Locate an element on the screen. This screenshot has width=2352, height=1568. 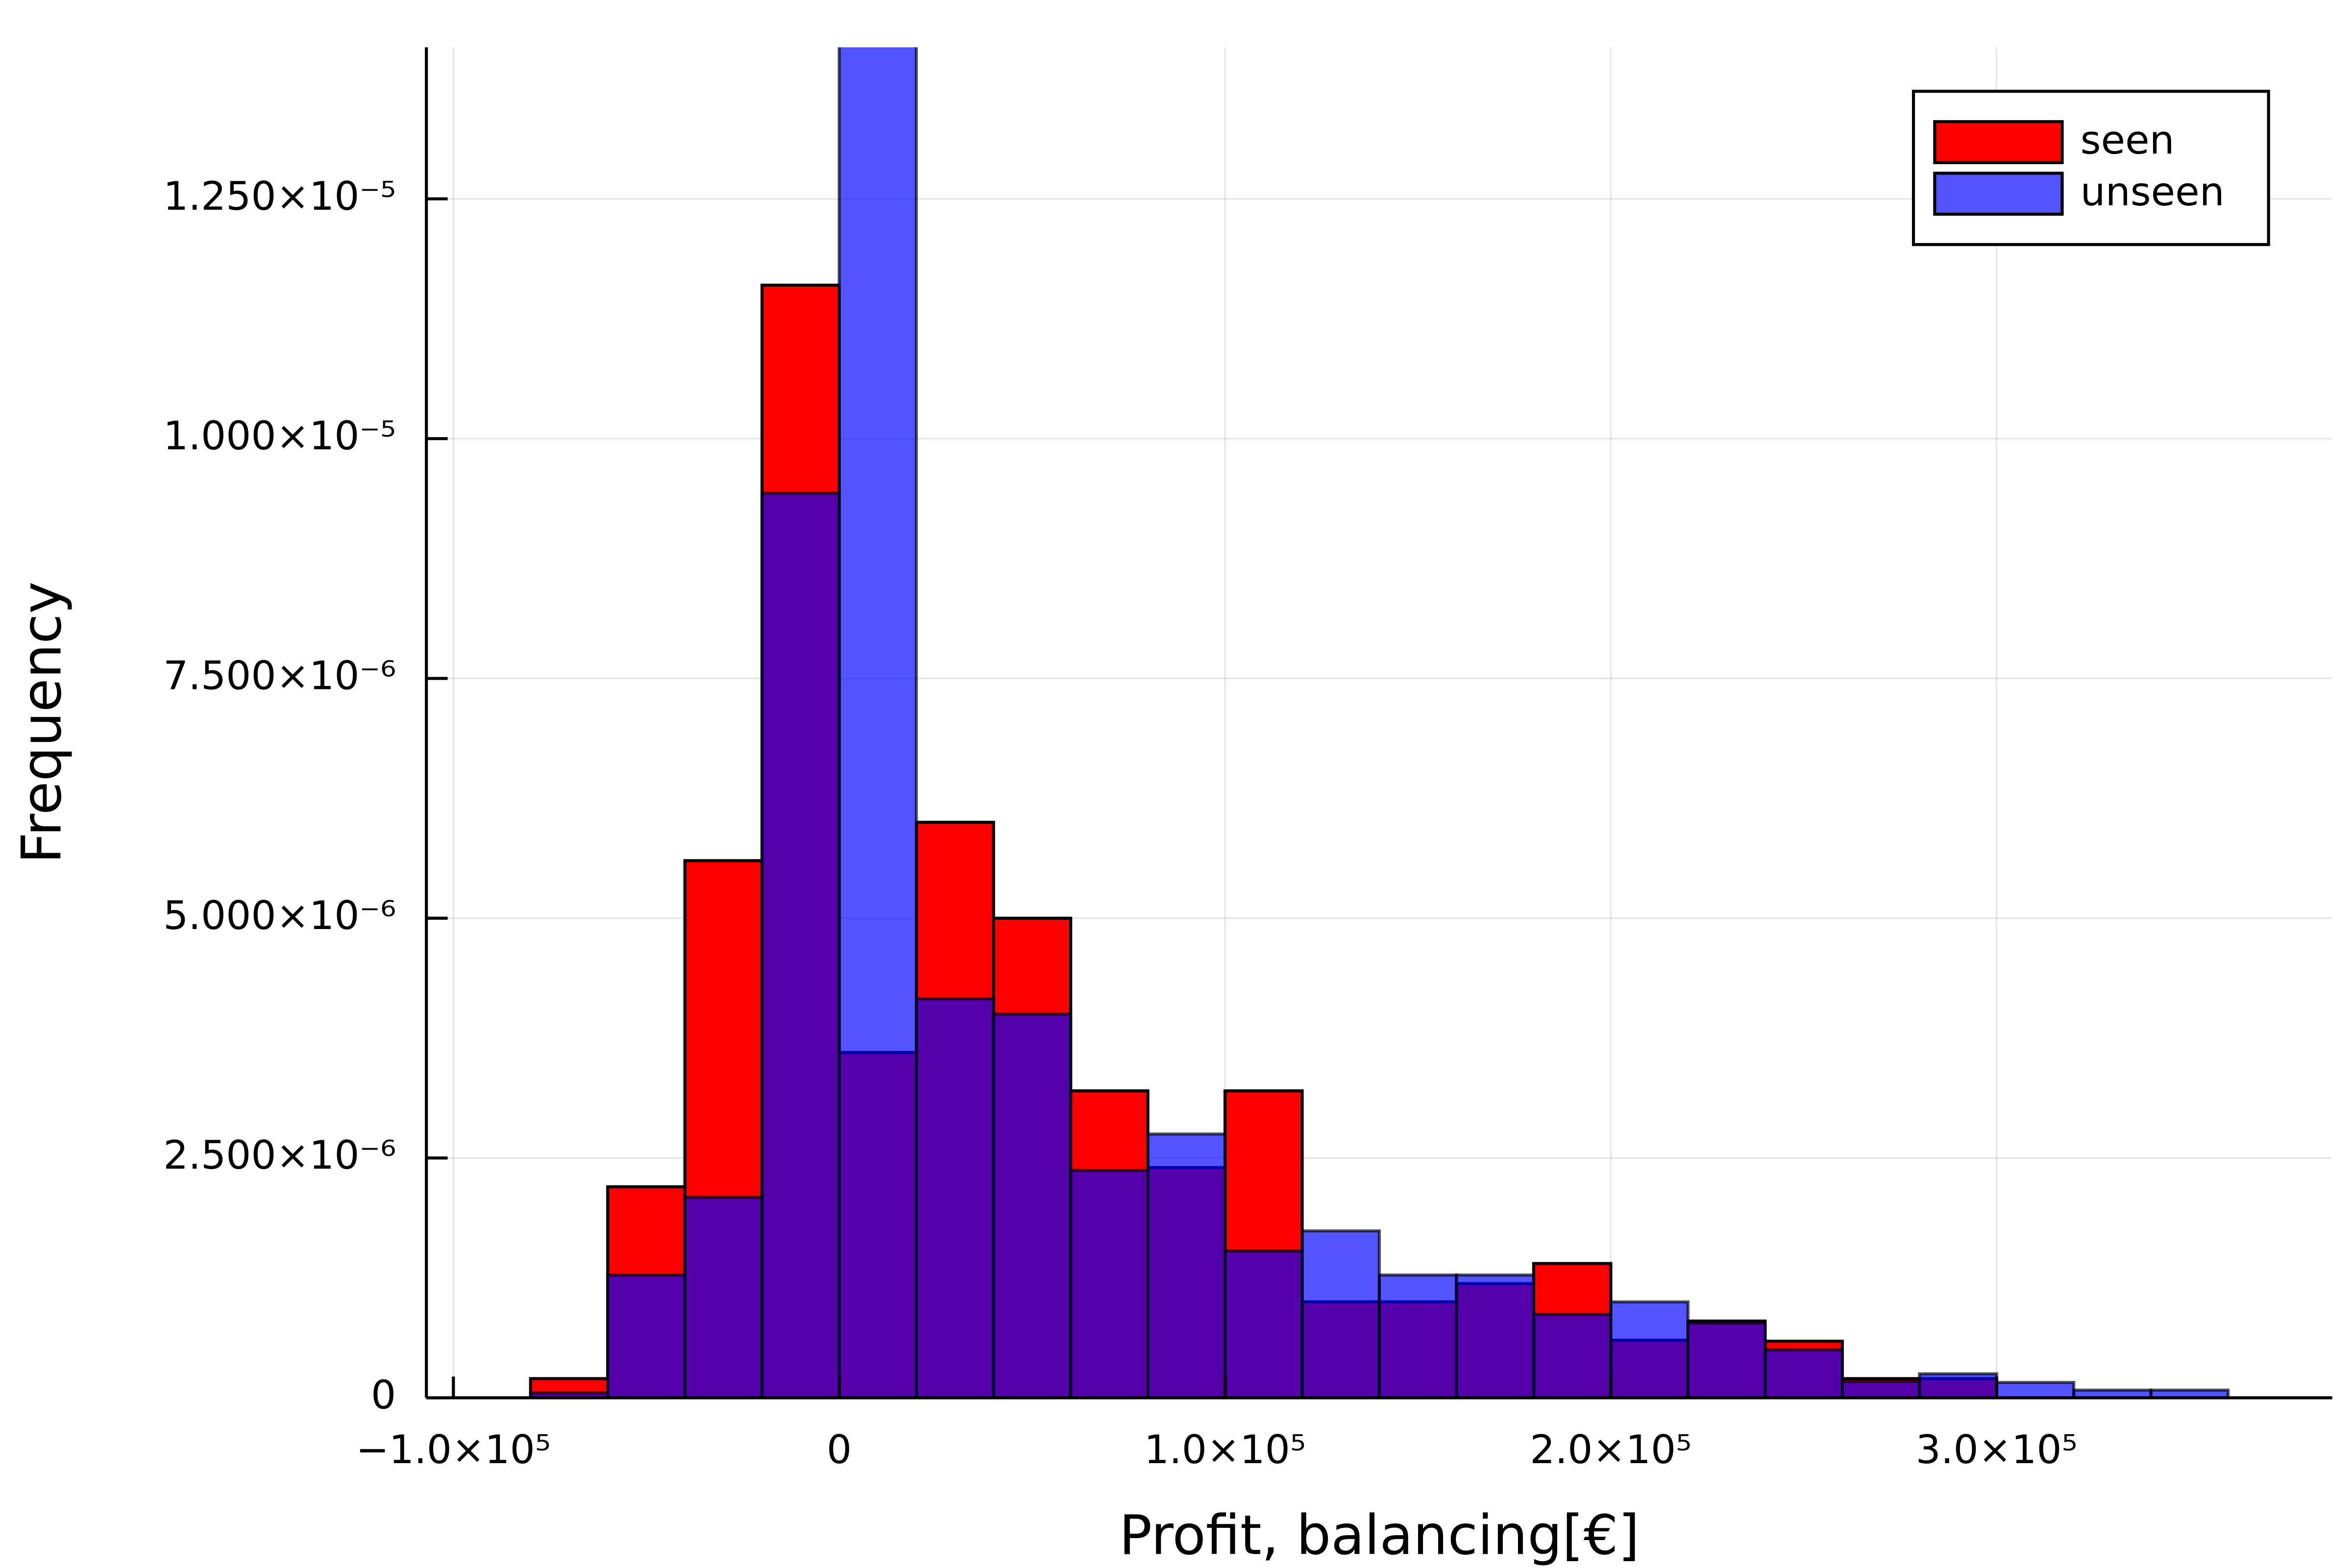
y-tick-label: 1.250×10⁻⁵ is located at coordinates (279, 196).